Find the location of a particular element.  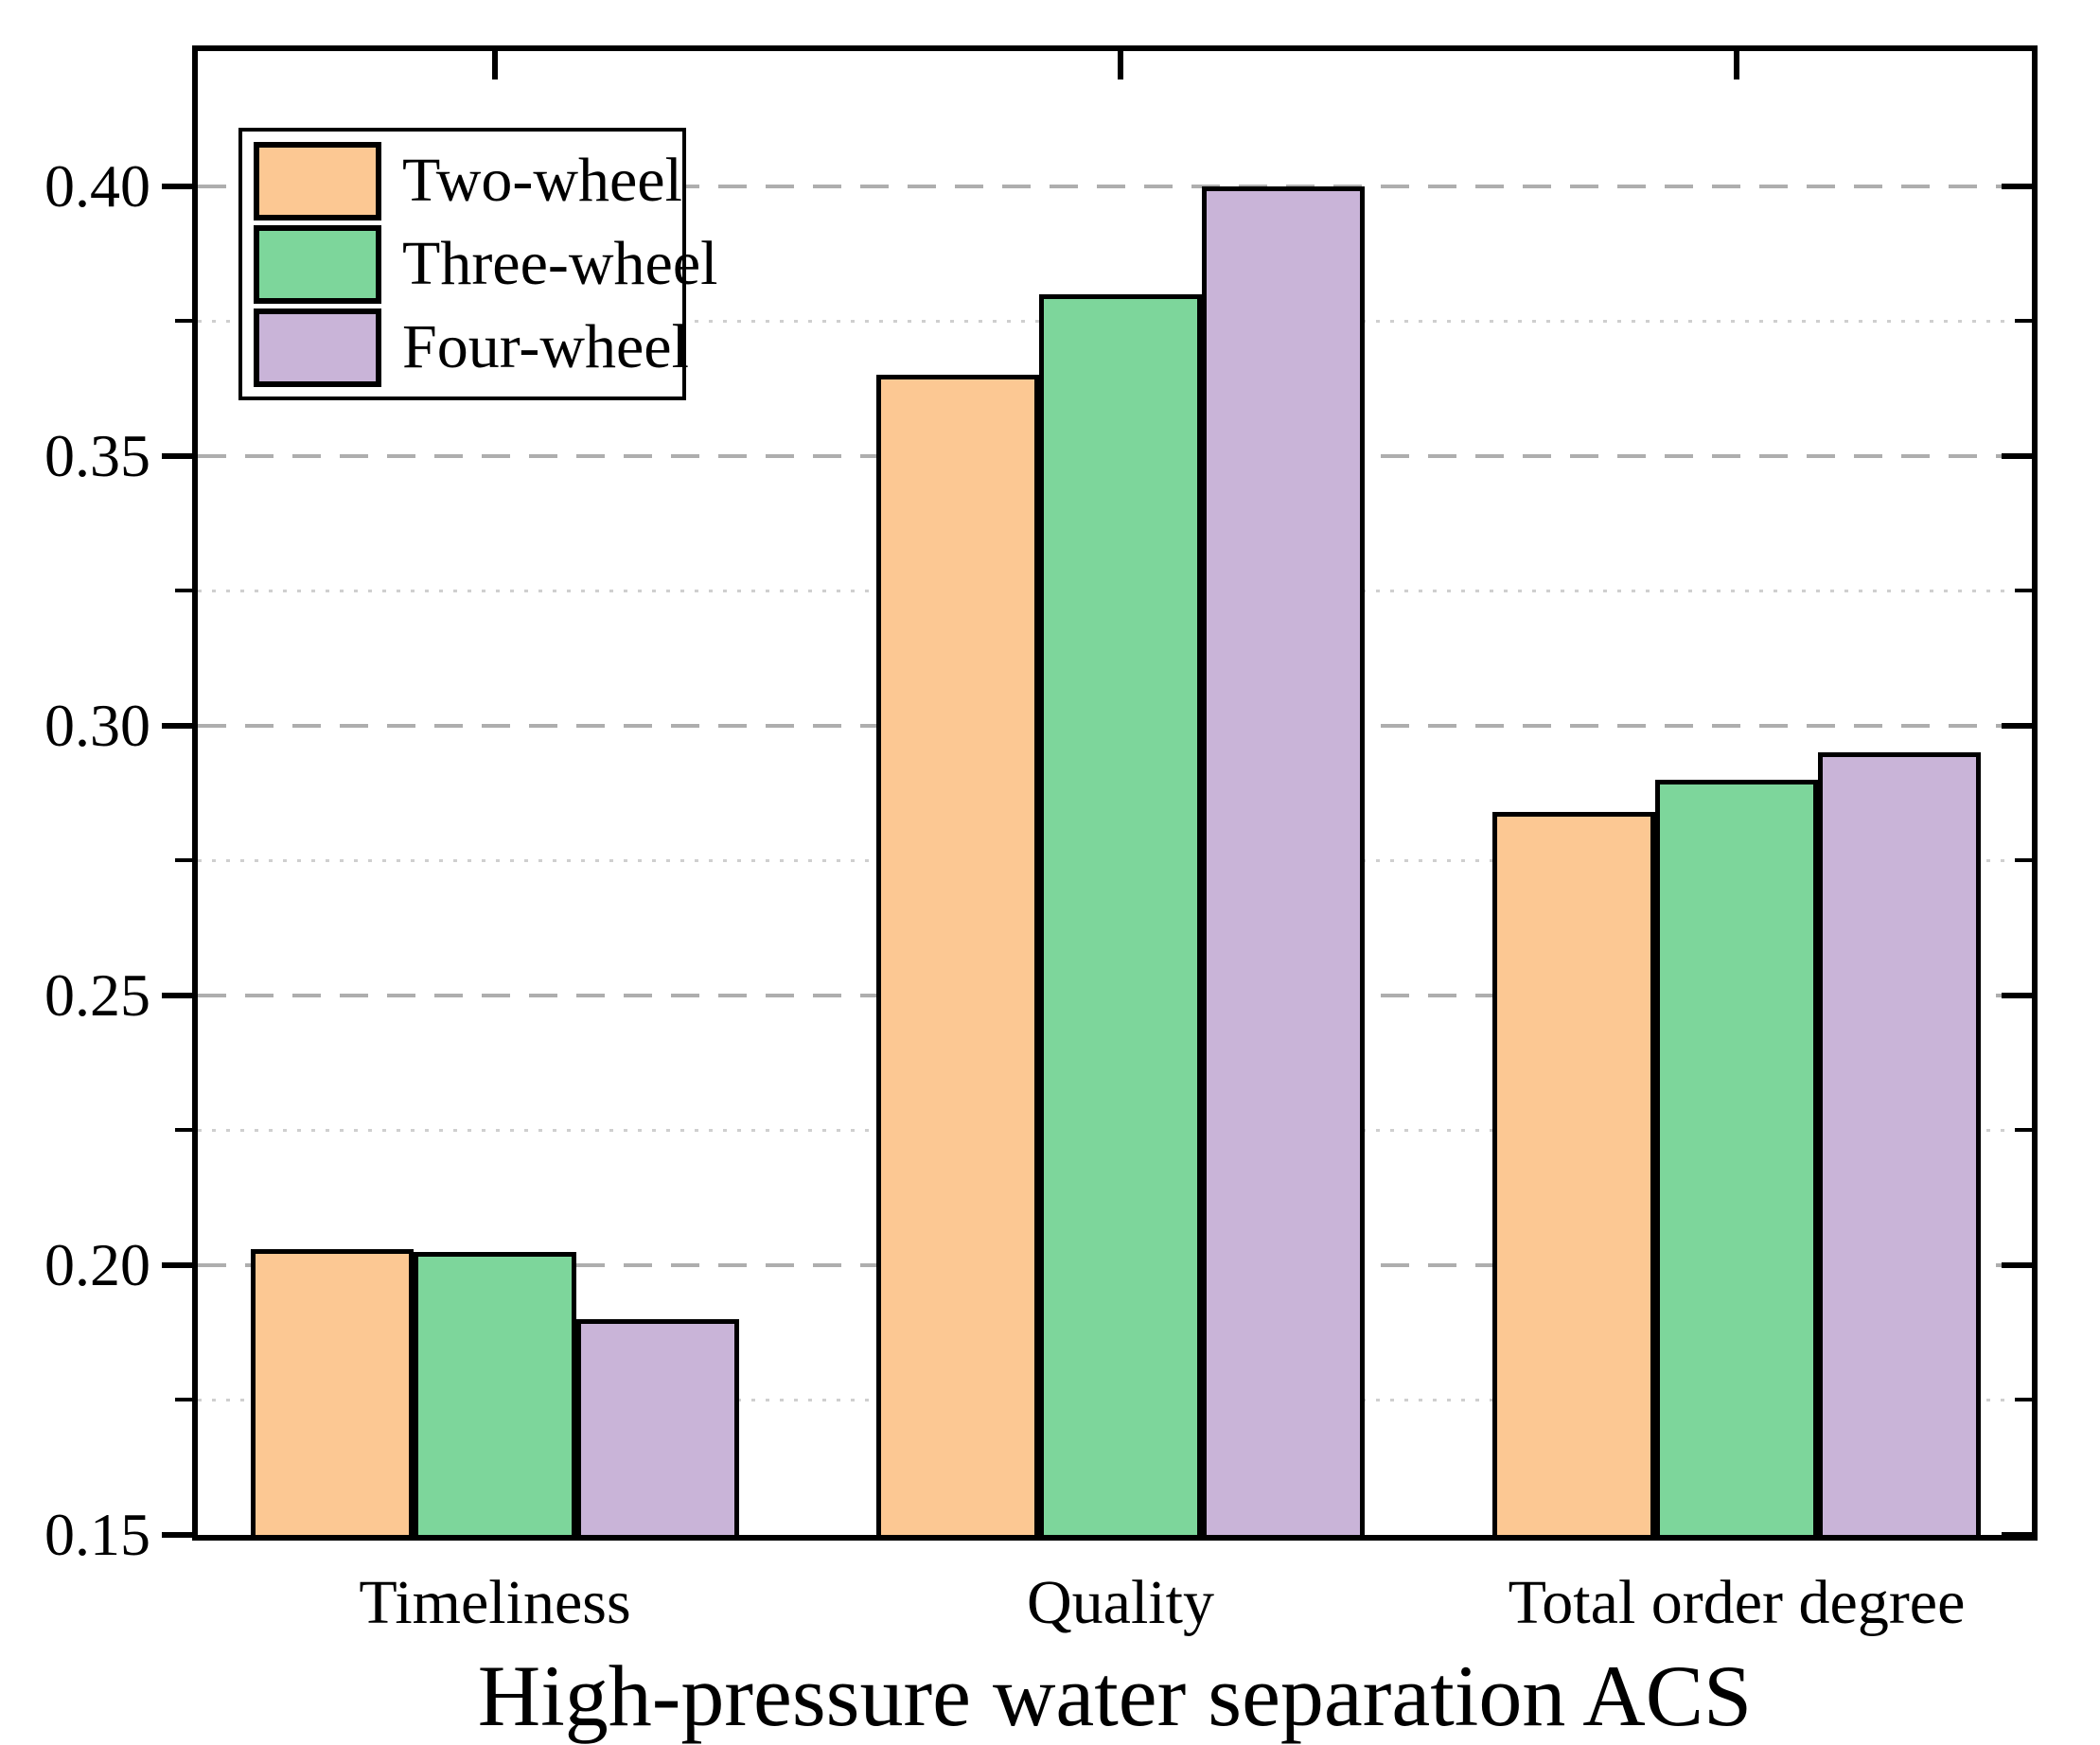

major-gridline is located at coordinates (1115, 186).